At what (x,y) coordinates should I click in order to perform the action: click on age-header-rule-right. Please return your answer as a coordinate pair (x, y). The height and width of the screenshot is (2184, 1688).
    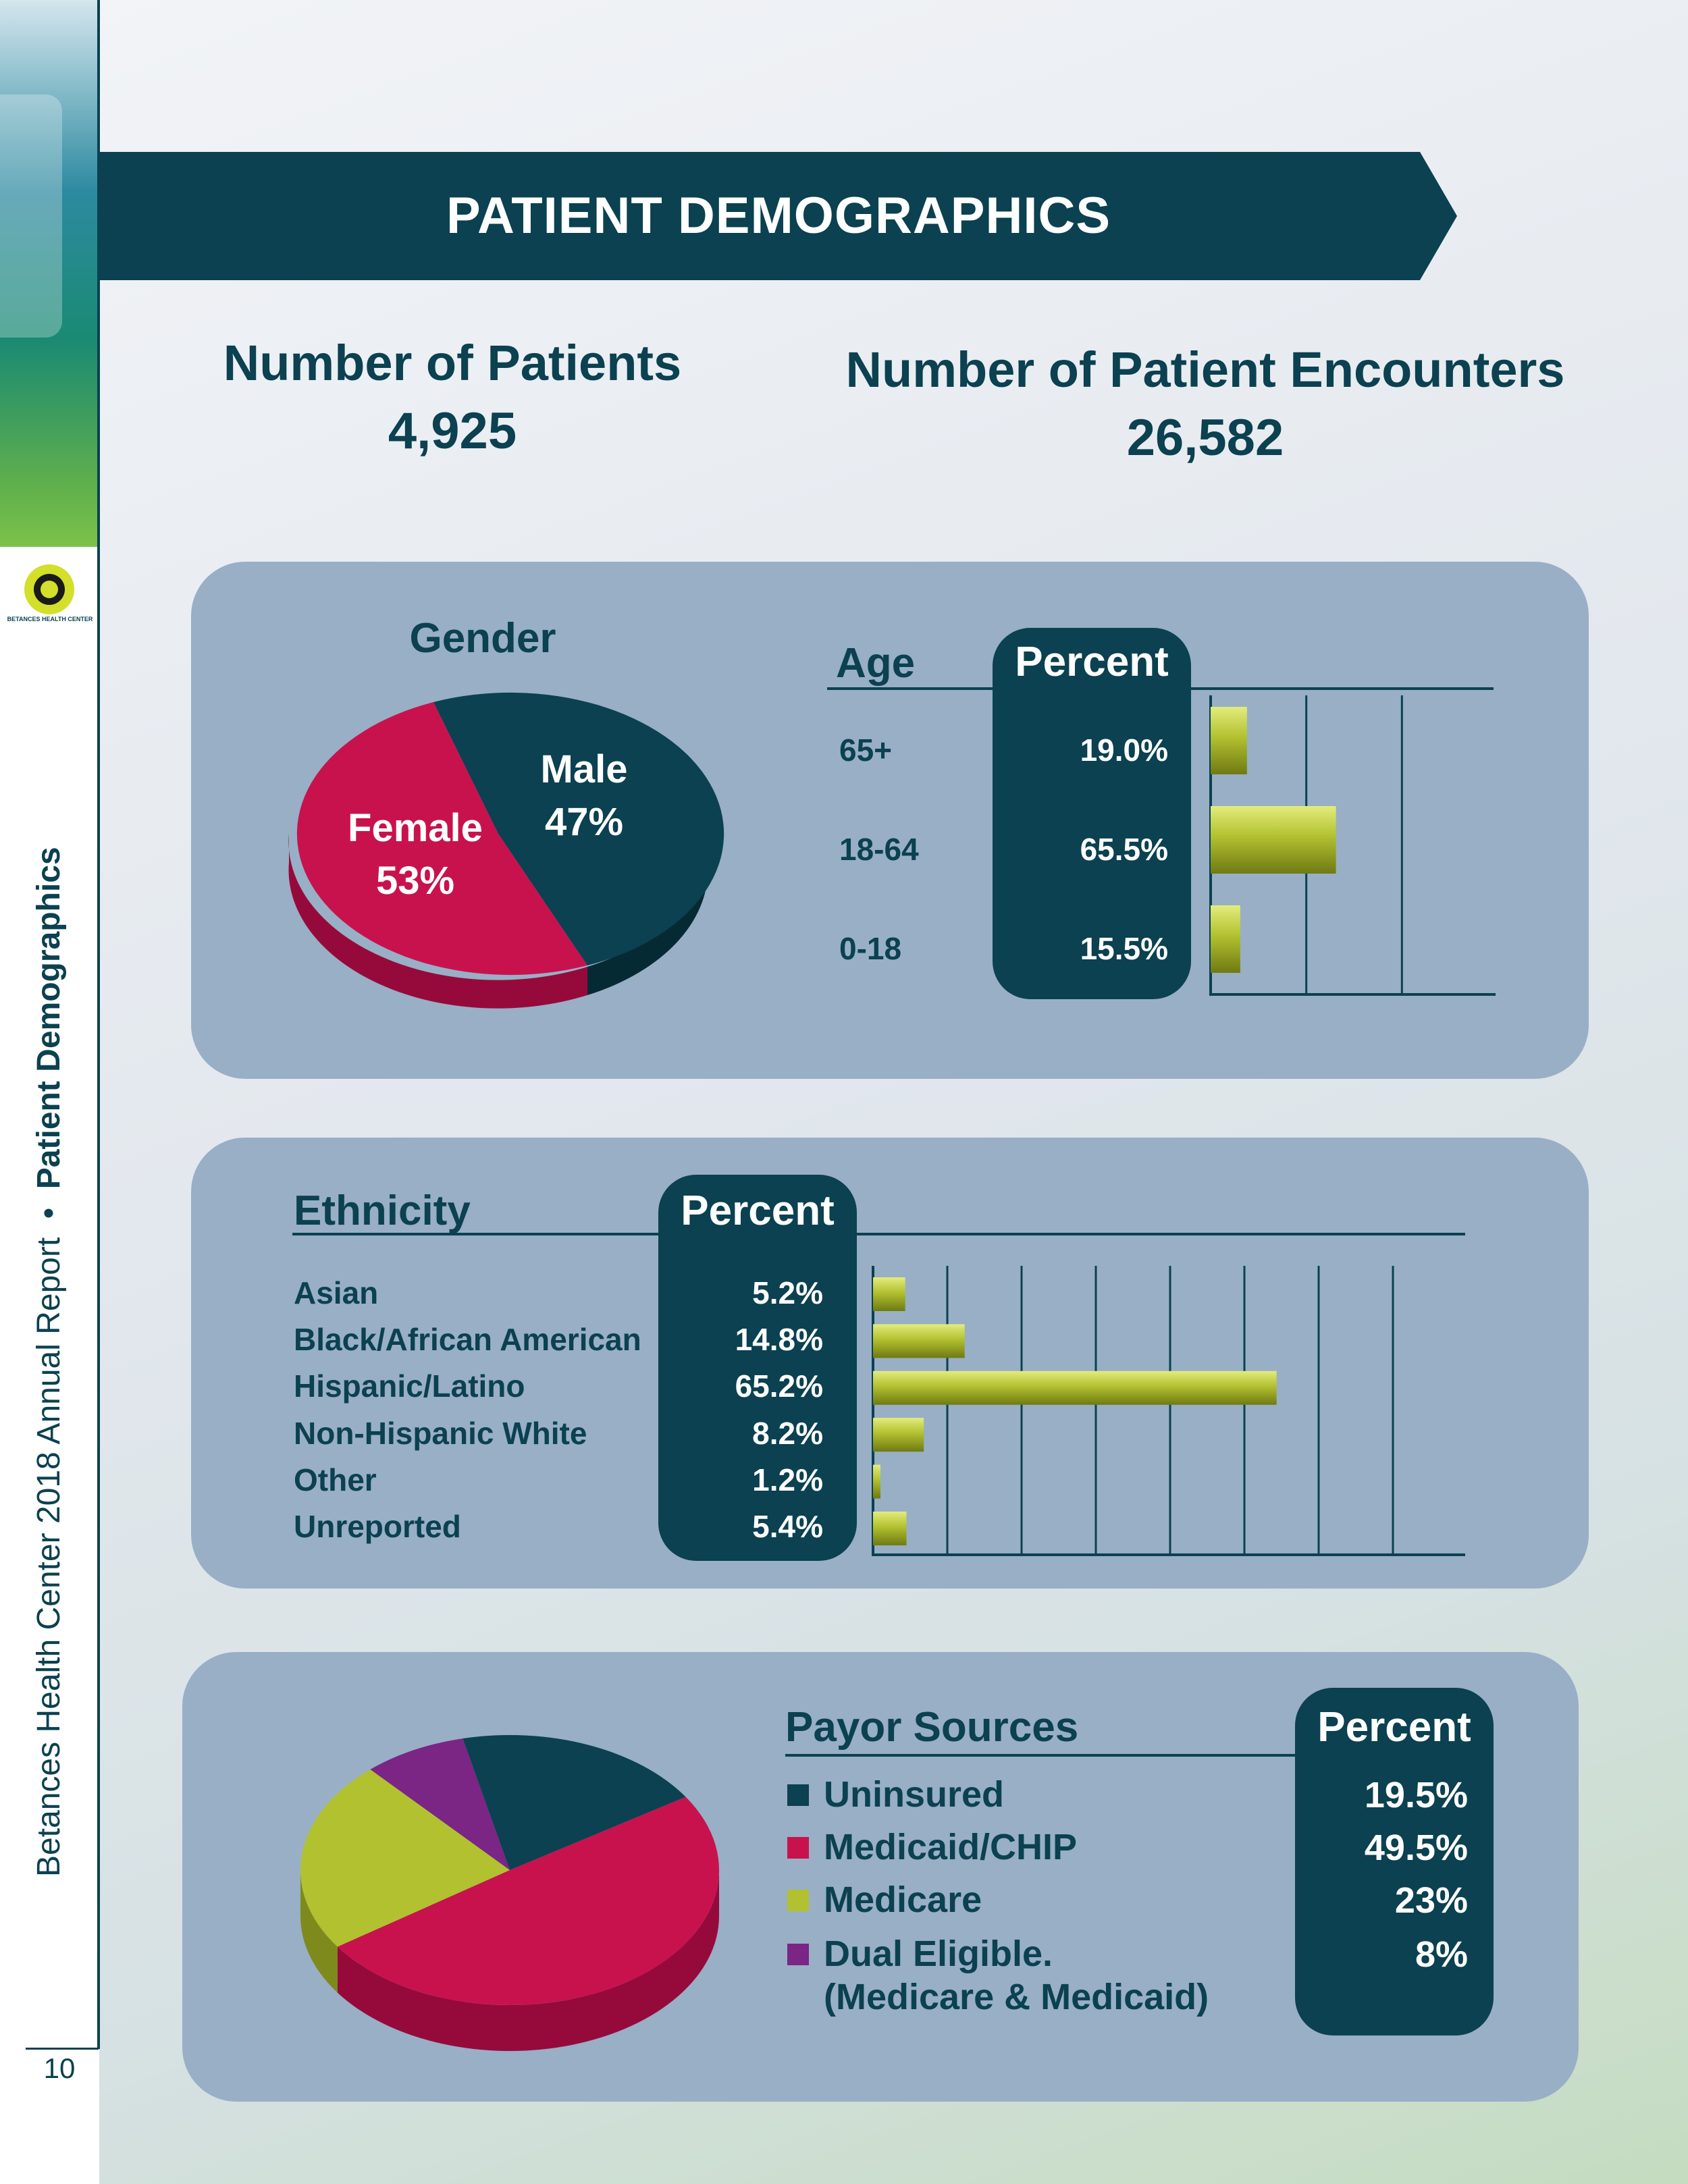
    Looking at the image, I should click on (1342, 688).